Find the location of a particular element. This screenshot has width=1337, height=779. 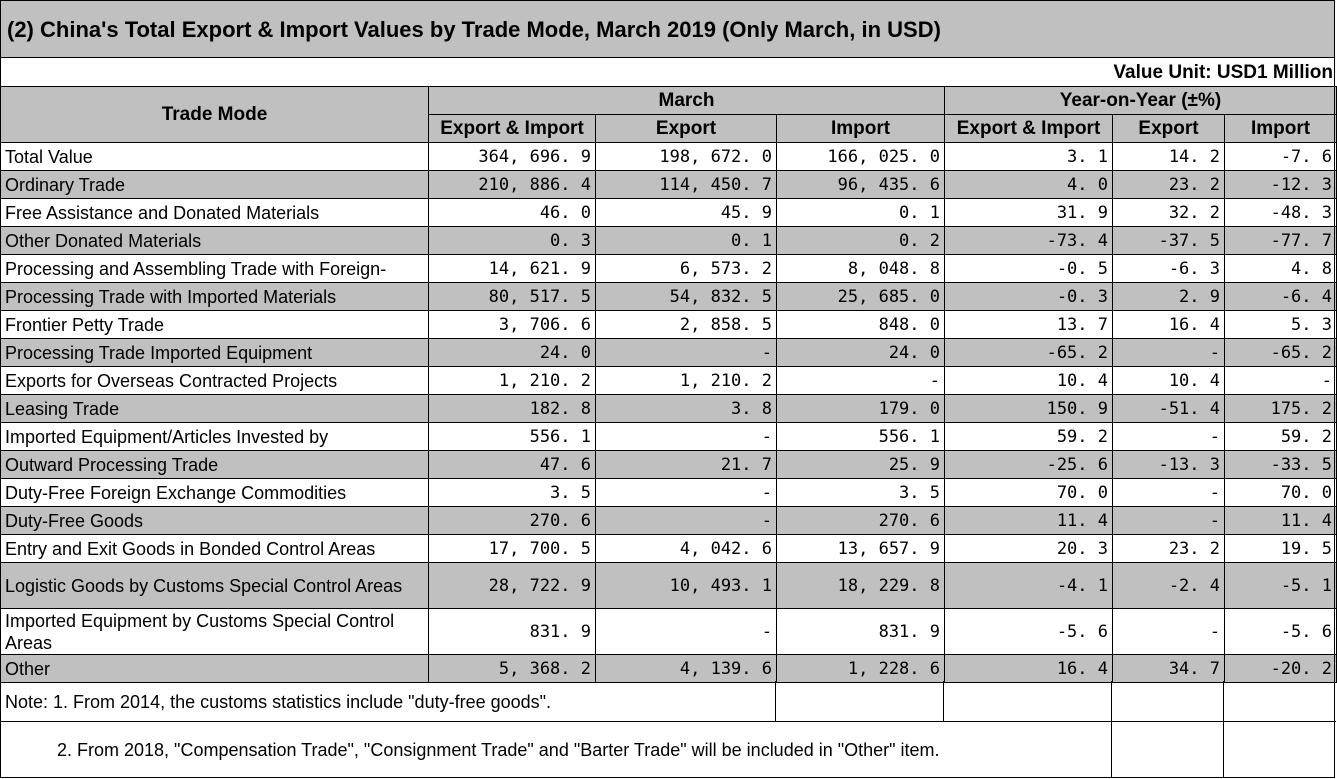

value-cell: -6. 3 is located at coordinates (1168, 268).